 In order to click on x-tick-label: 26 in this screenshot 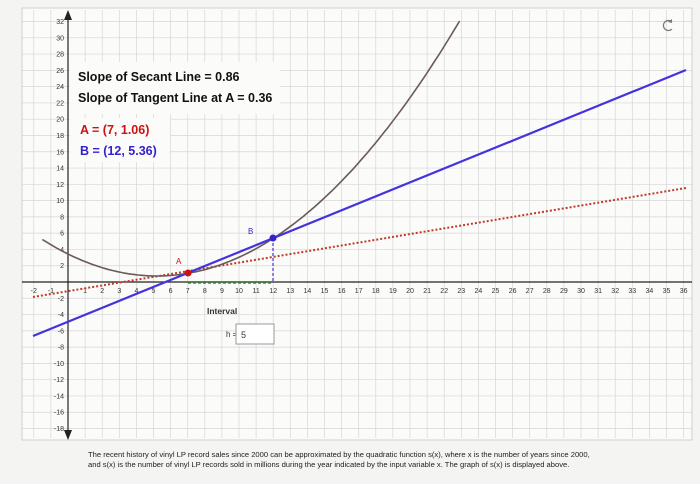, I will do `click(513, 291)`.